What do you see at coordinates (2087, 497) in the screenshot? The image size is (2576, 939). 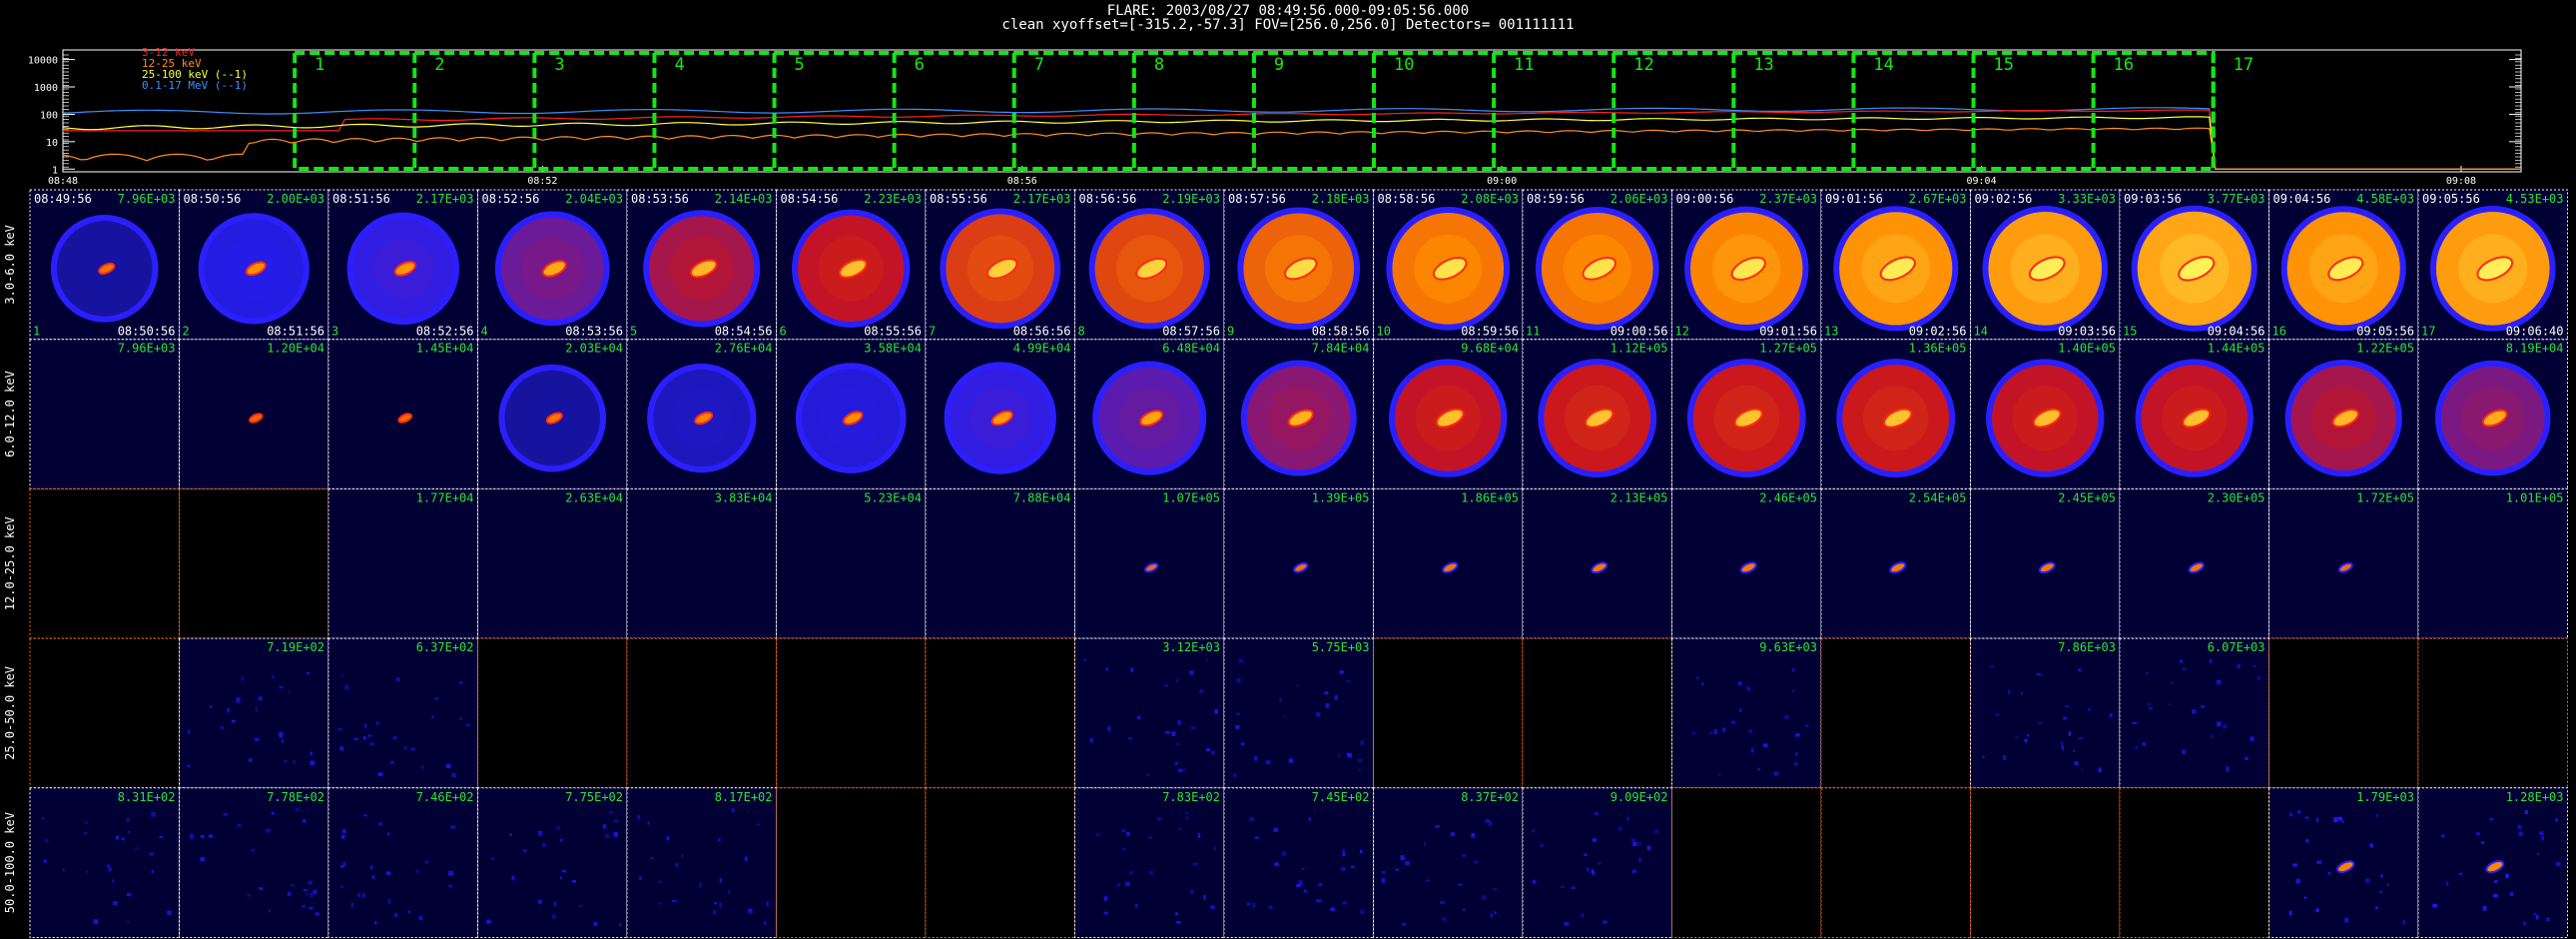 I see `panel-max-value: 2.45E+05` at bounding box center [2087, 497].